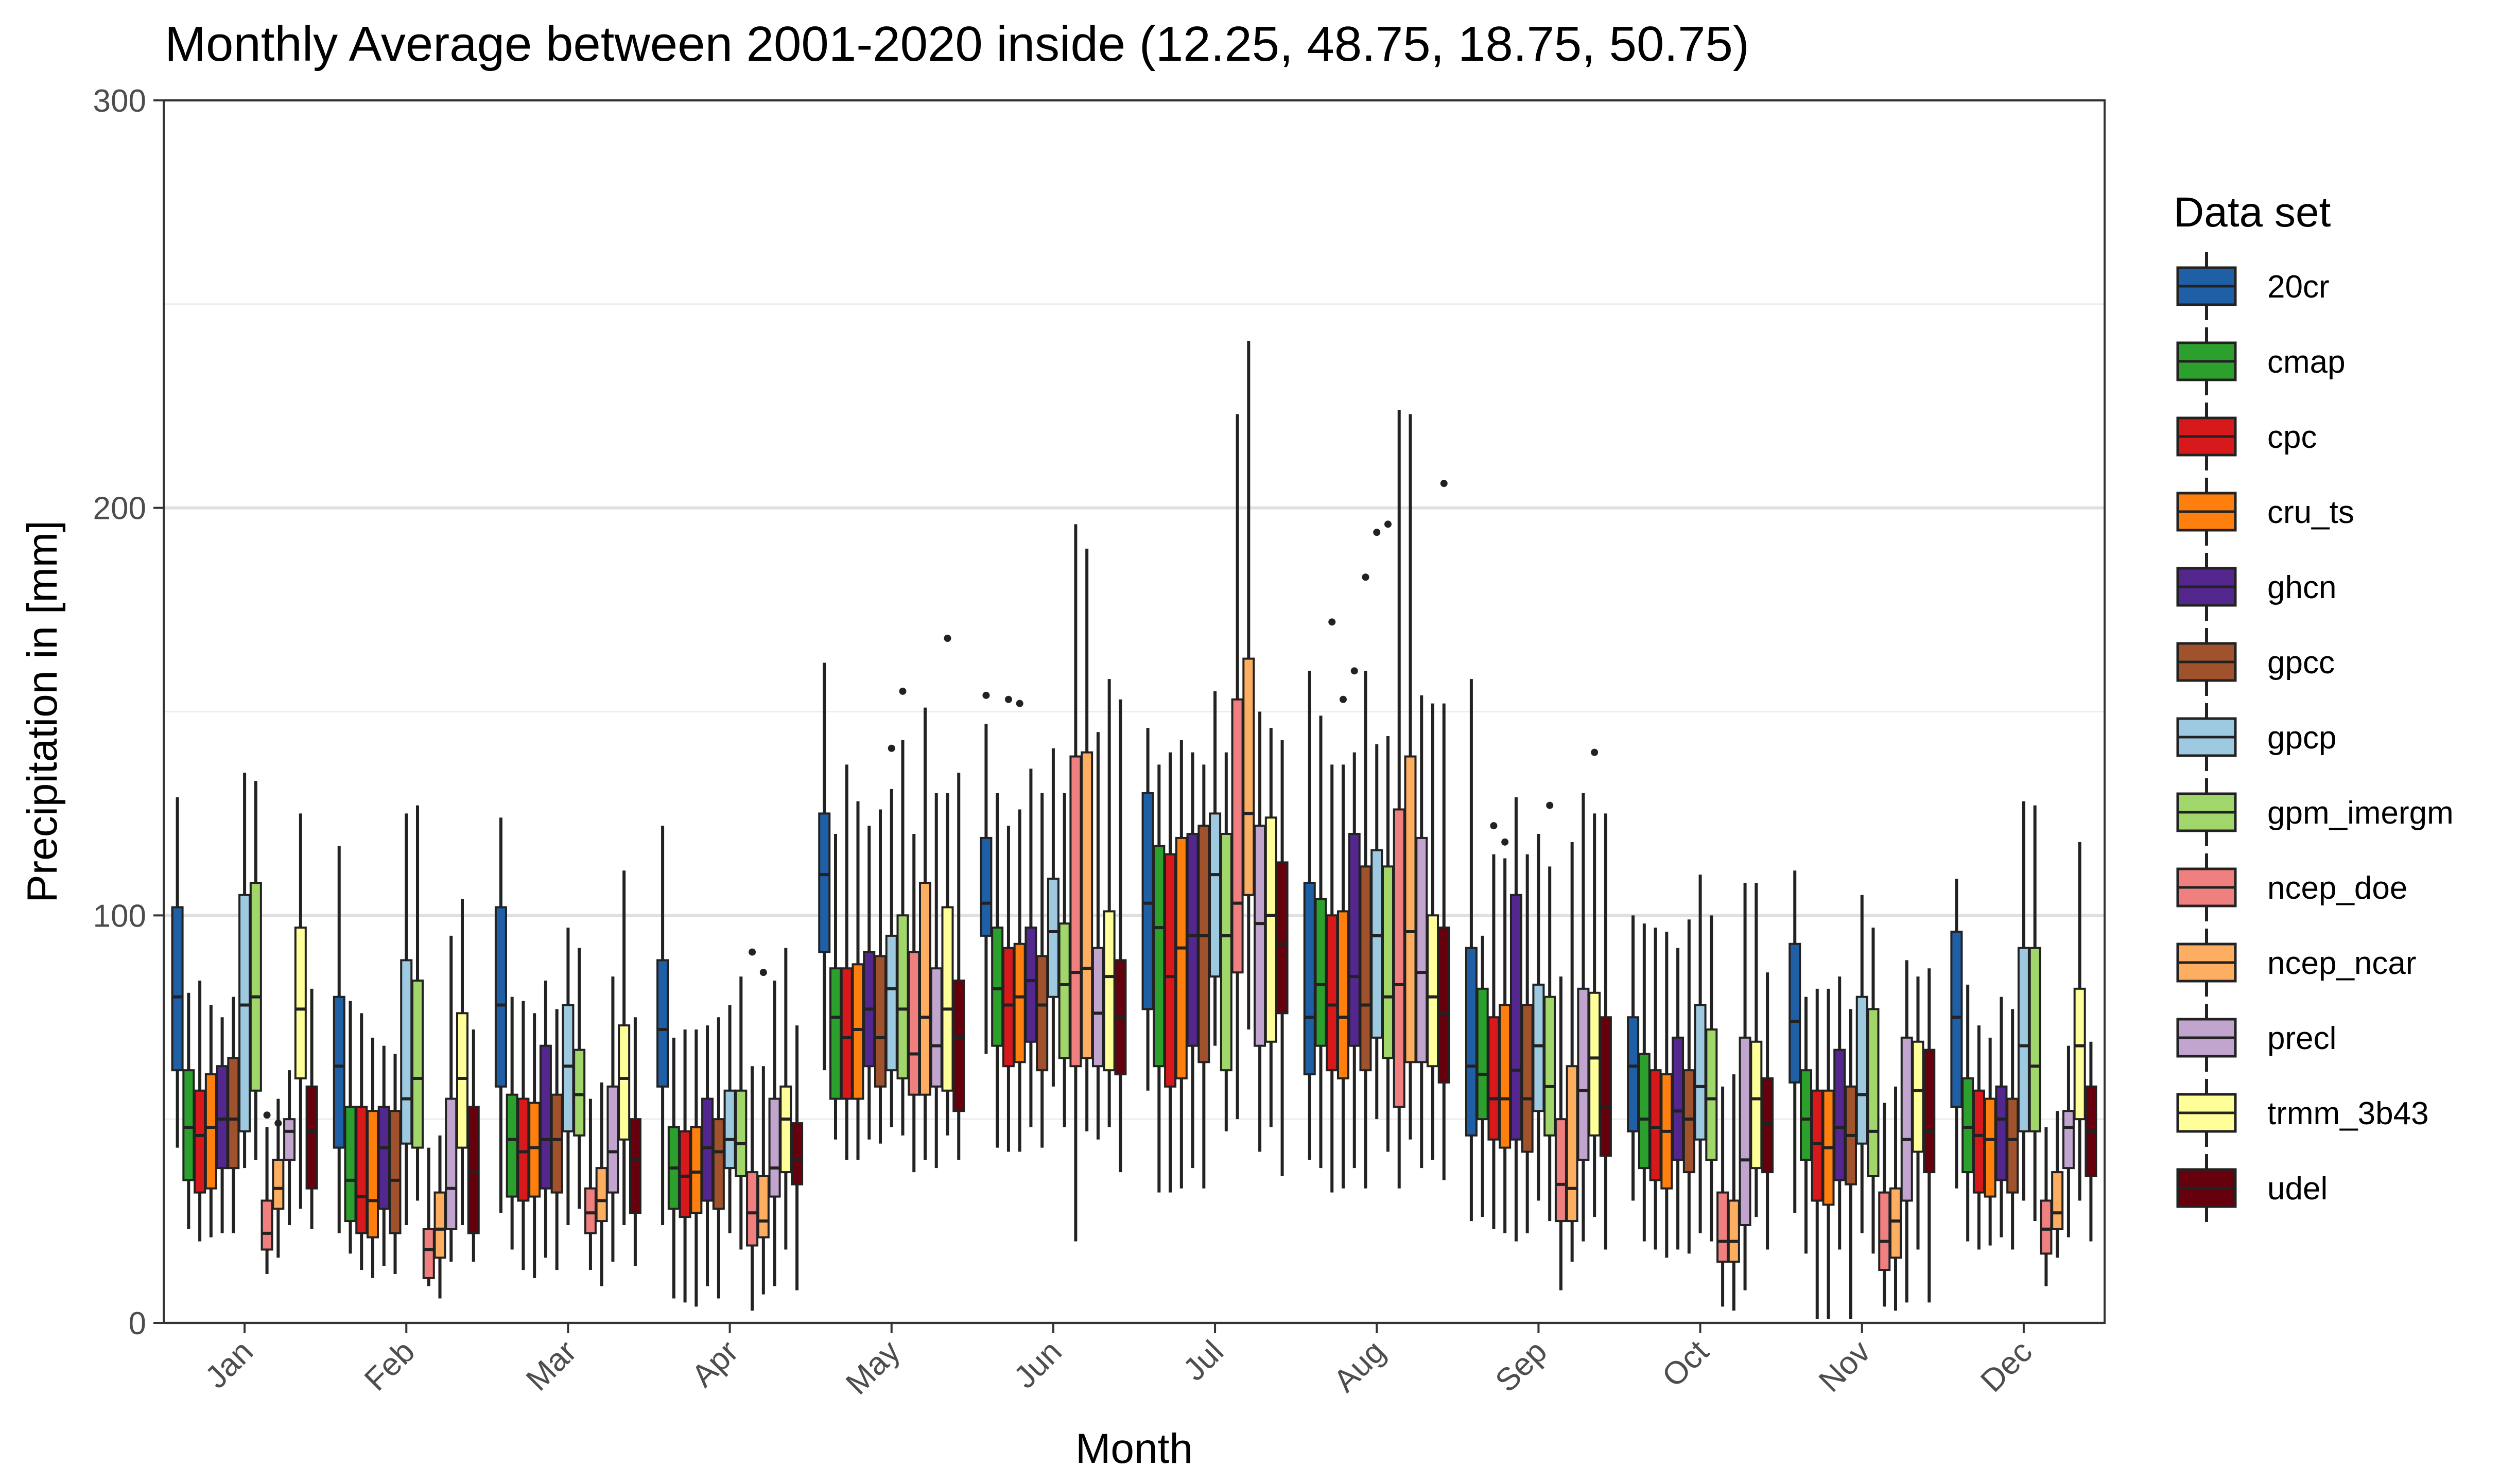 This screenshot has height=1484, width=2518. Describe the element at coordinates (2302, 1113) in the screenshot. I see `legend-item-trmm_3b43: trmm_3b43` at that location.